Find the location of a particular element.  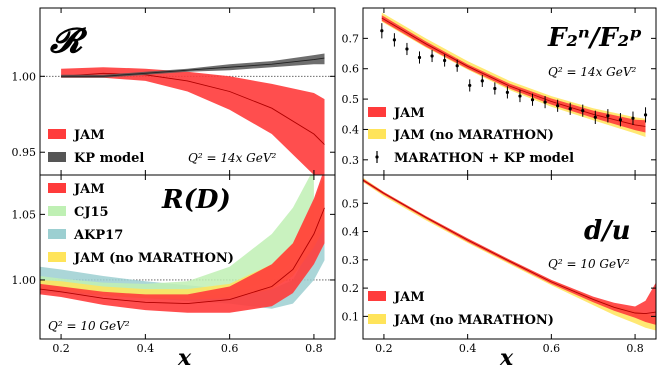

y-tick-label: 0.1 is located at coordinates (351, 316).